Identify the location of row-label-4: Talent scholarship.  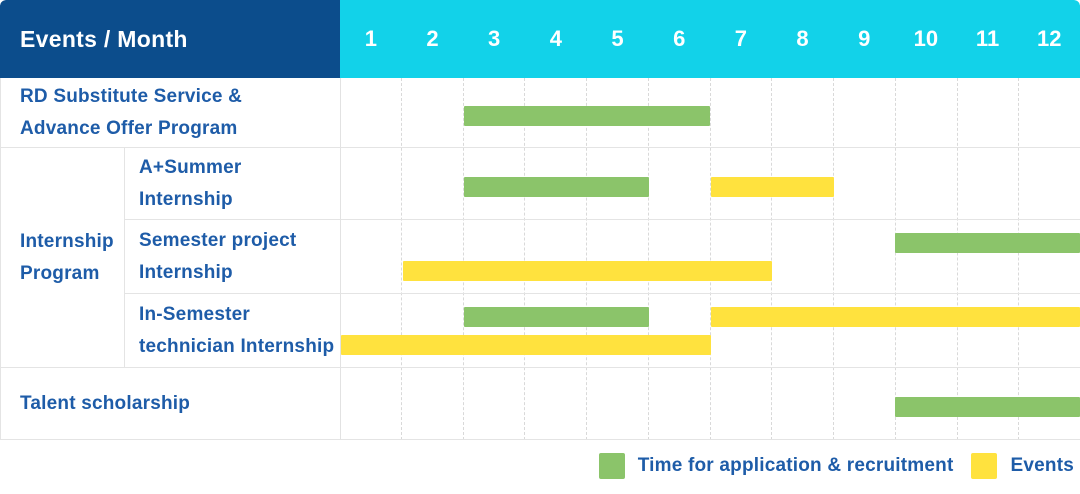
(170, 404).